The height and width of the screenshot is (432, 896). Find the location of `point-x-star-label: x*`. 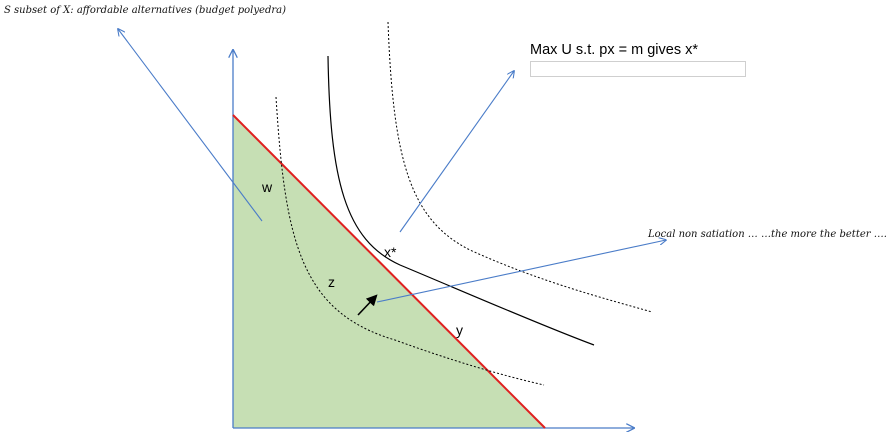

point-x-star-label: x* is located at coordinates (390, 252).